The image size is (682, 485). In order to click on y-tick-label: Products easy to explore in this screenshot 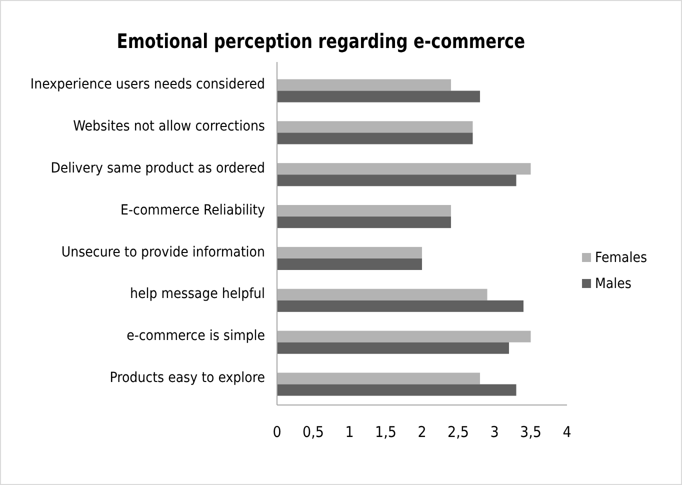, I will do `click(188, 378)`.